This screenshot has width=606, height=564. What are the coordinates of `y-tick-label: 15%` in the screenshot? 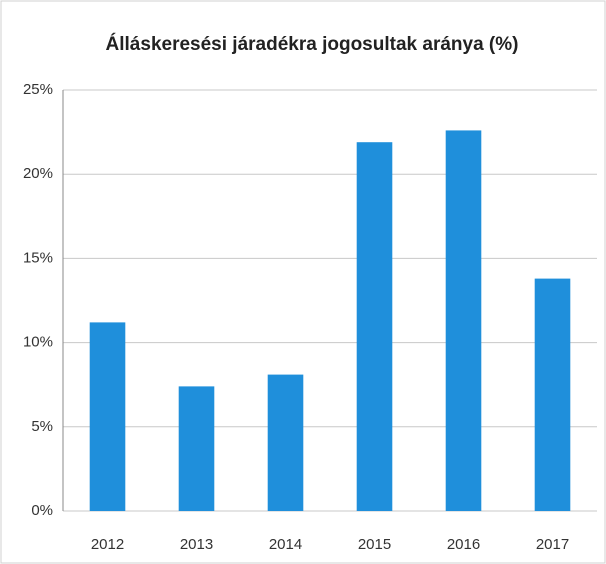 It's located at (38, 257).